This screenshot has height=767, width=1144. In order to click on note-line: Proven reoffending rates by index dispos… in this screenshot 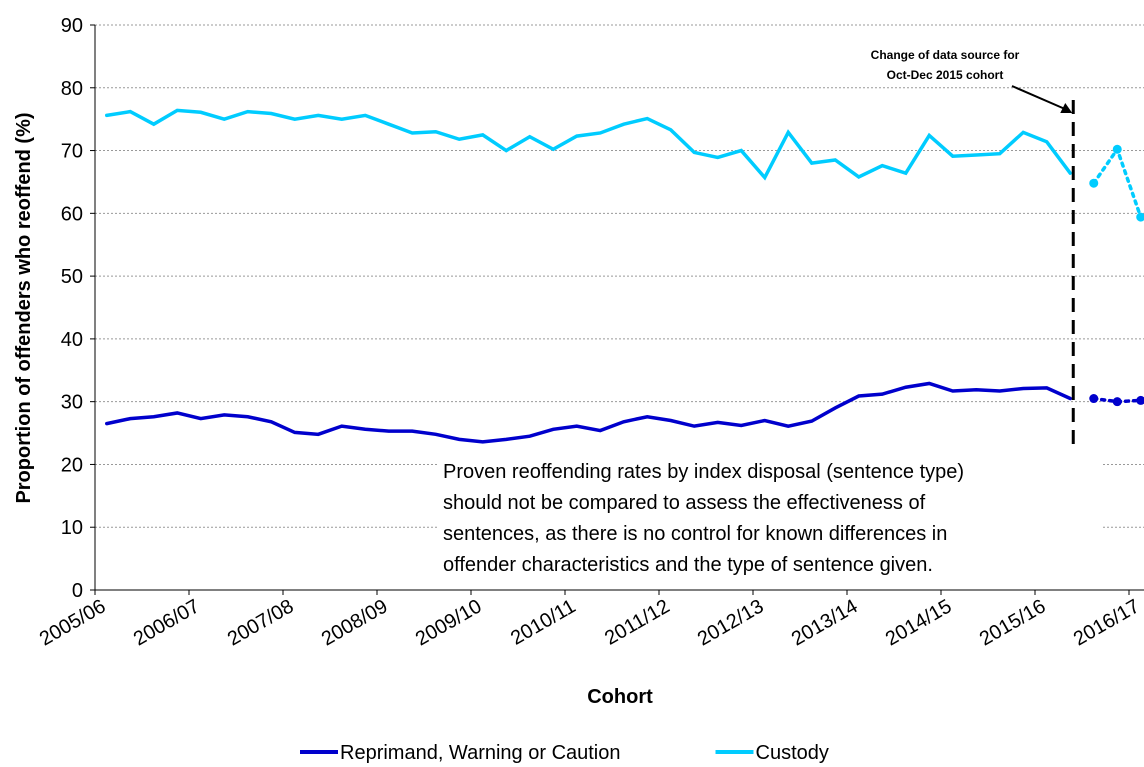, I will do `click(703, 472)`.